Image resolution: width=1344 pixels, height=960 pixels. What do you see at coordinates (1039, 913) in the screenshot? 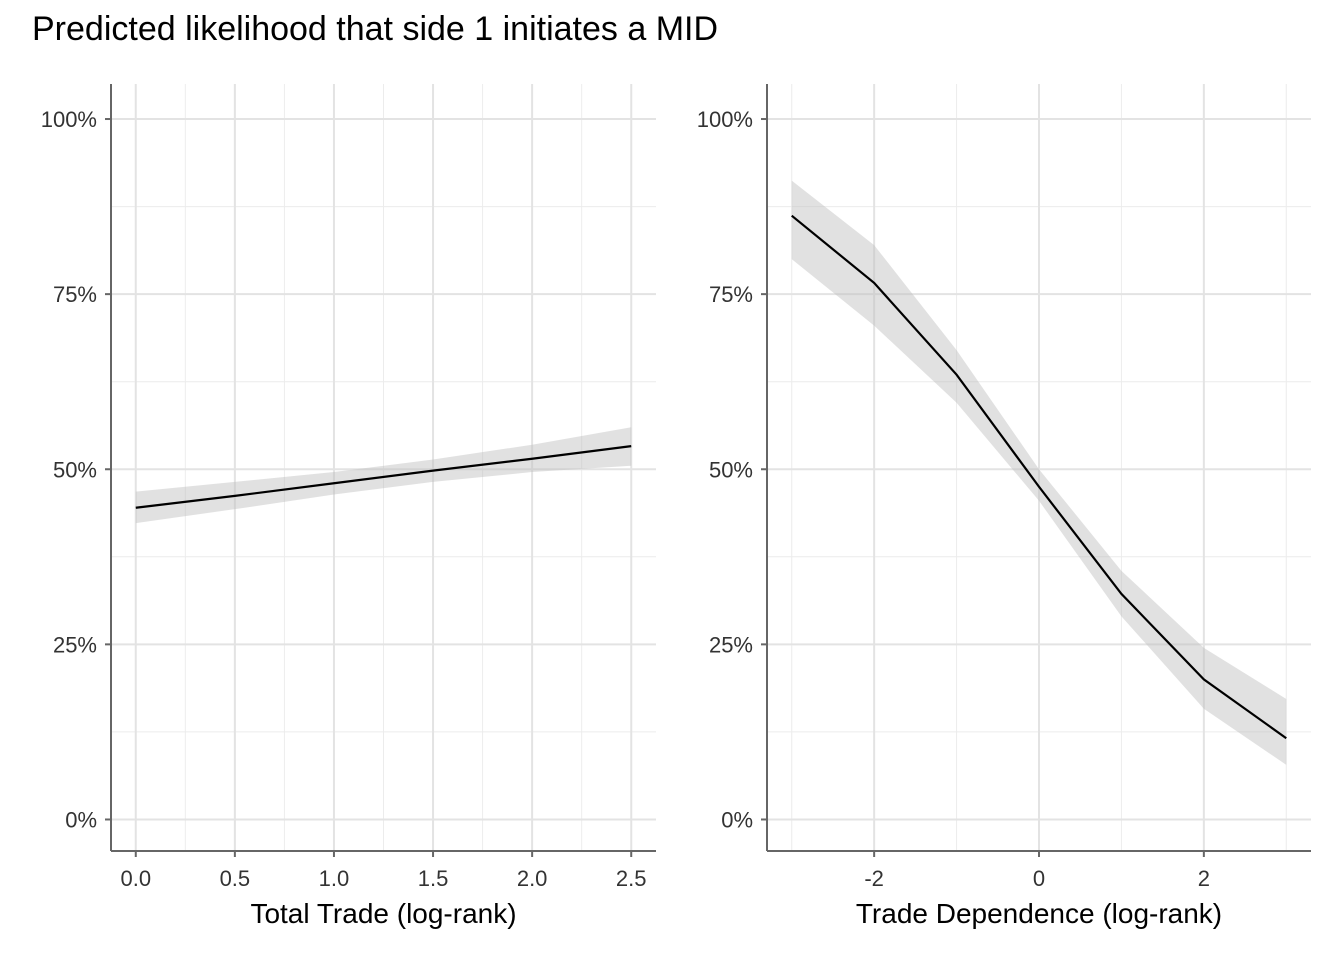
I see `x-axis-title: Trade Dependence (log-rank)` at bounding box center [1039, 913].